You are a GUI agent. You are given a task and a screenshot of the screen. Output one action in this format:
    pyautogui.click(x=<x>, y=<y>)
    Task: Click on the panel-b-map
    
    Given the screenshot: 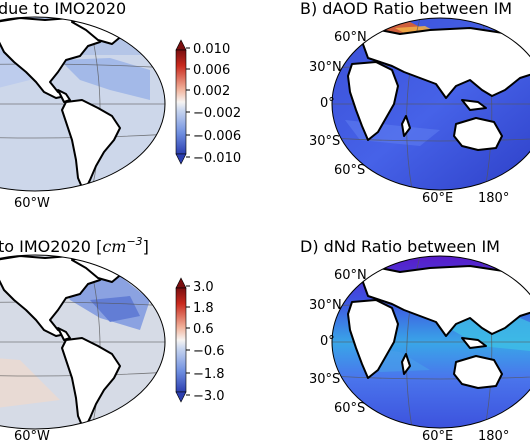 What is the action you would take?
    pyautogui.click(x=431, y=104)
    